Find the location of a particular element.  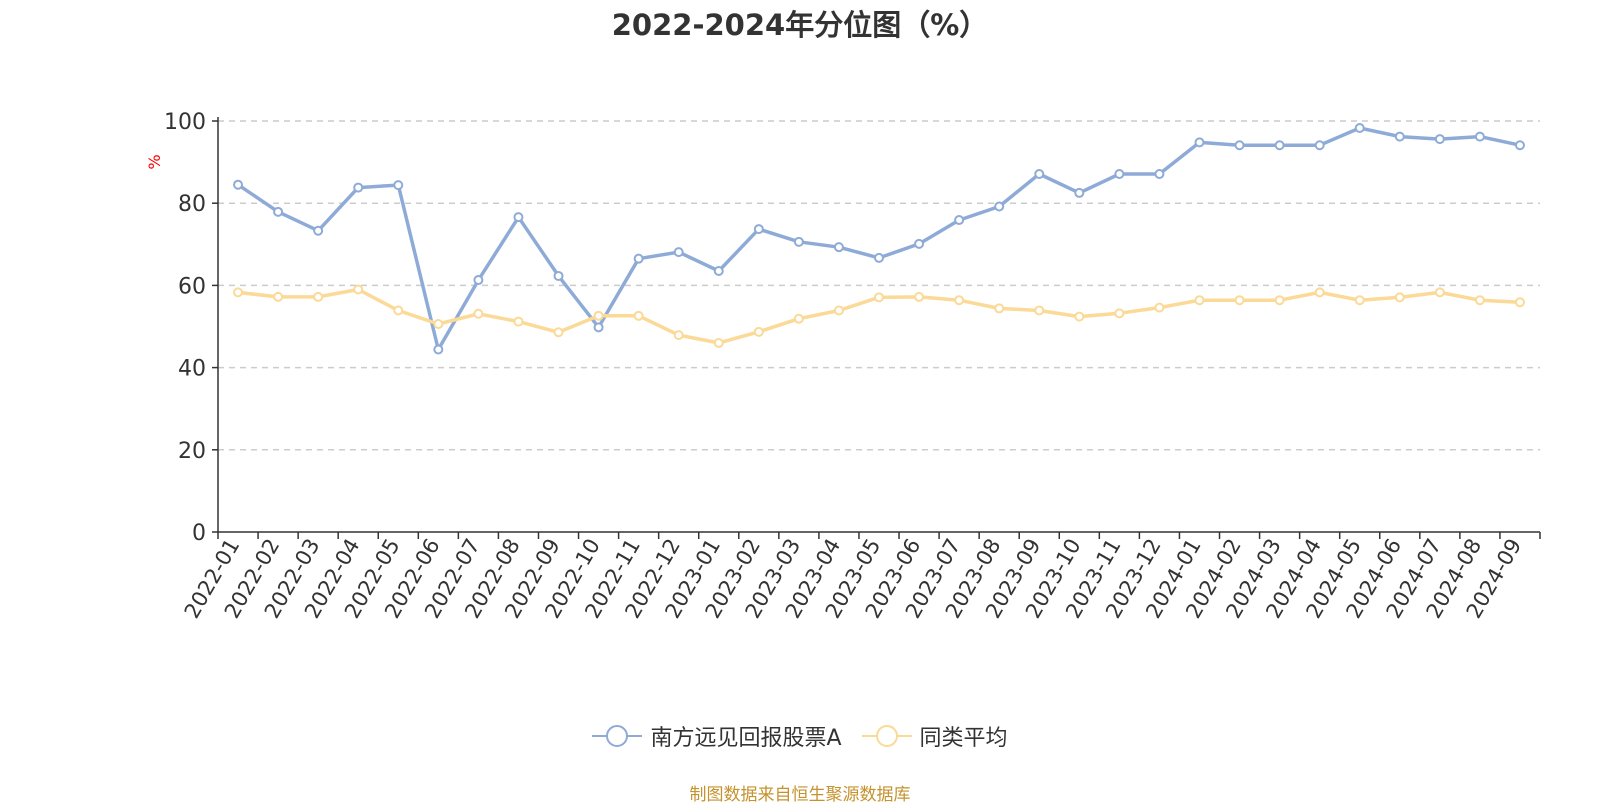

y-tick-label: 60 is located at coordinates (192, 286).